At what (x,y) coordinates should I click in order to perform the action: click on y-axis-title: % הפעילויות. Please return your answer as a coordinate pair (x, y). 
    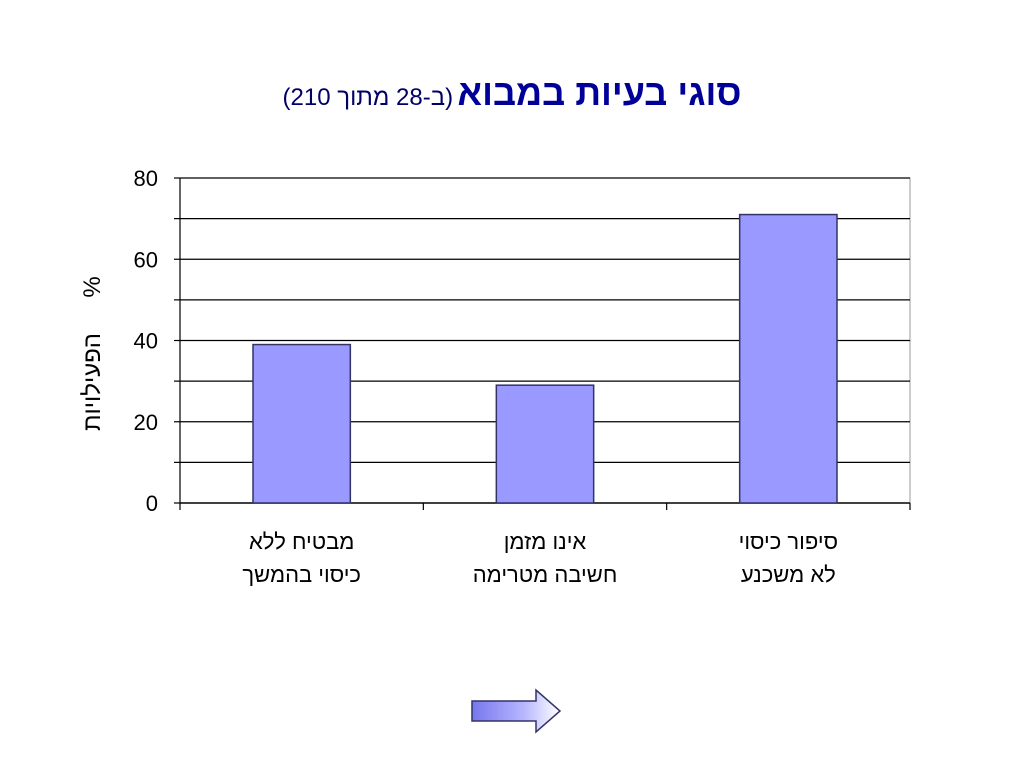
    Looking at the image, I should click on (92, 353).